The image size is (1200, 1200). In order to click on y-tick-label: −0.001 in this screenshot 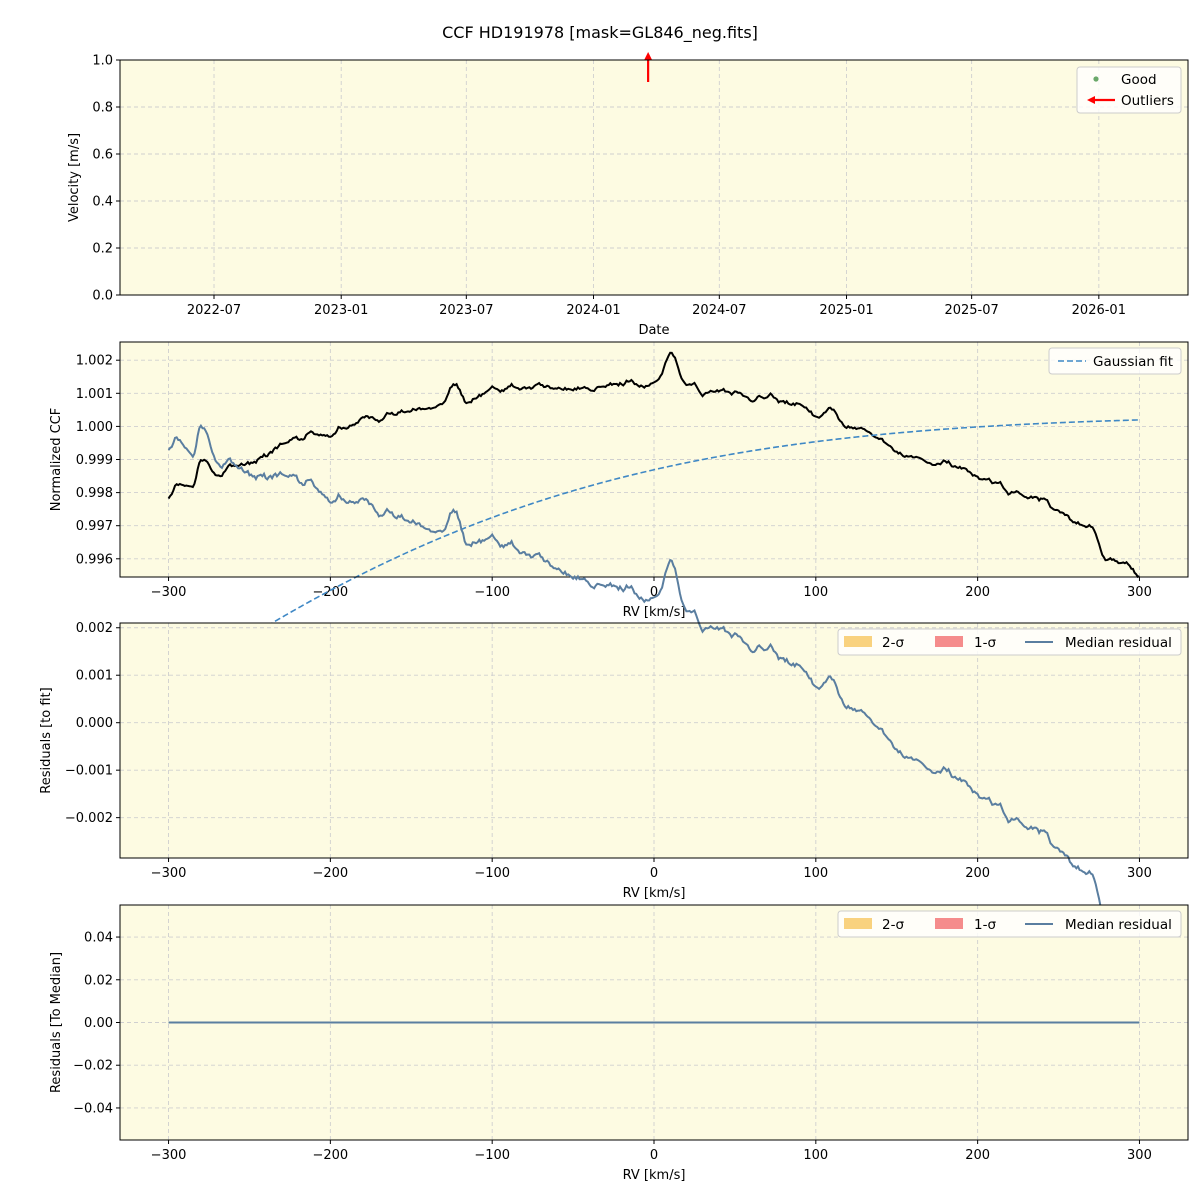, I will do `click(89, 771)`.